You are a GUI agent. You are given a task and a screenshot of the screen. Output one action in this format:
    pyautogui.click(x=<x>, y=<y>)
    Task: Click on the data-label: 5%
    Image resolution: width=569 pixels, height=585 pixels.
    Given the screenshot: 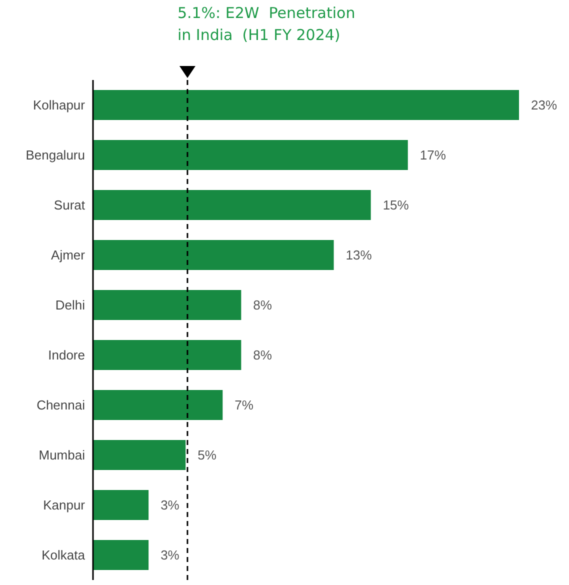 What is the action you would take?
    pyautogui.click(x=207, y=455)
    